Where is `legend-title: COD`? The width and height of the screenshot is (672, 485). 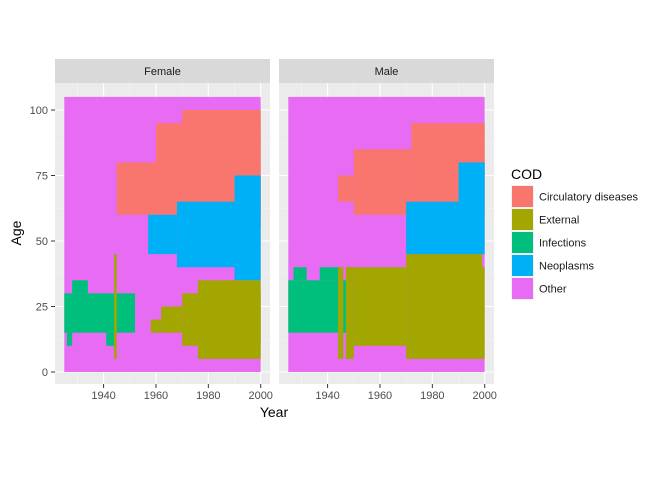
legend-title: COD is located at coordinates (526, 174).